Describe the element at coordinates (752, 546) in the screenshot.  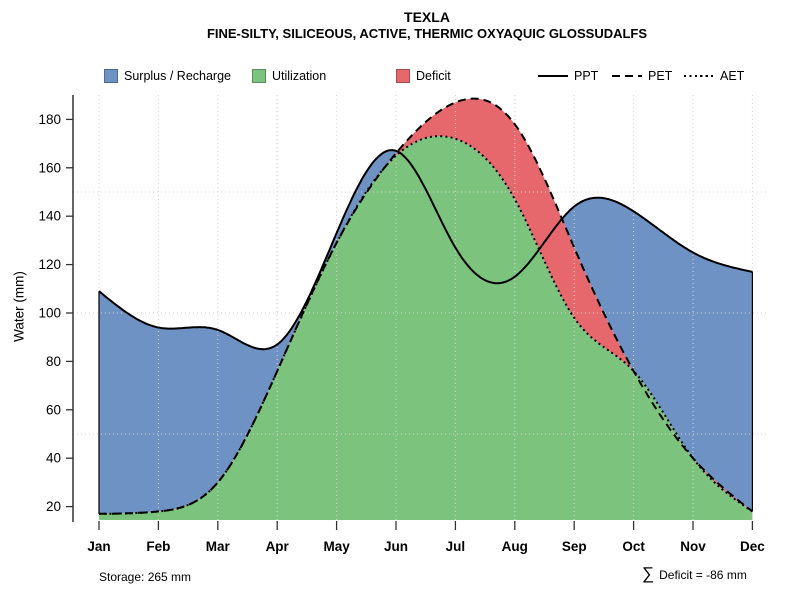
I see `month-label: Dec` at that location.